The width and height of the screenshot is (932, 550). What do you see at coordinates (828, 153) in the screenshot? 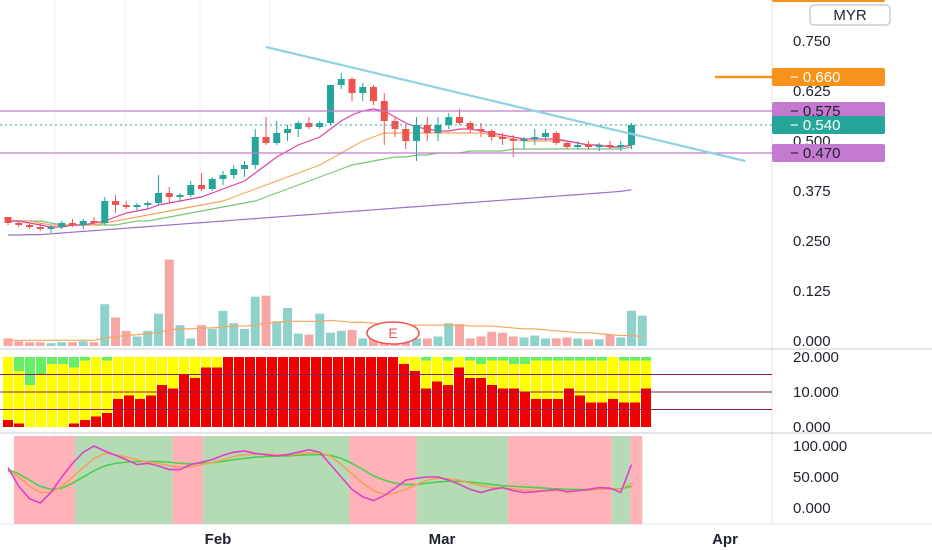
I see `price-tag-level` at bounding box center [828, 153].